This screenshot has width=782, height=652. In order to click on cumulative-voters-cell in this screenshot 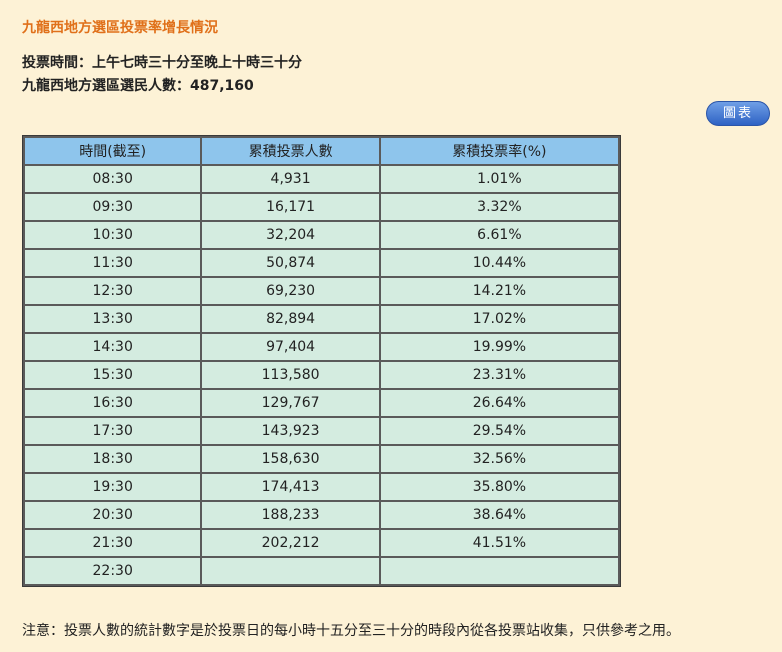, I will do `click(290, 571)`.